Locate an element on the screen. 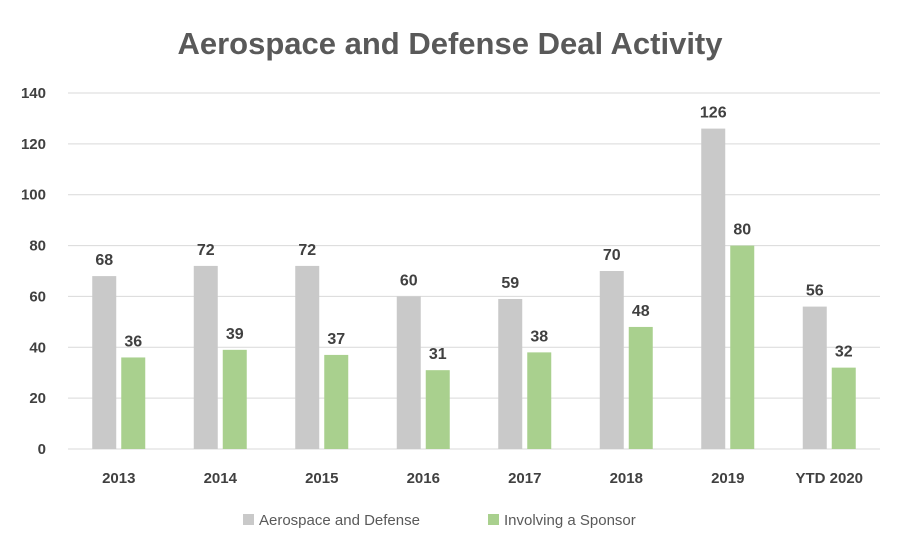 Image resolution: width=900 pixels, height=553 pixels. data-label: 68 is located at coordinates (104, 260).